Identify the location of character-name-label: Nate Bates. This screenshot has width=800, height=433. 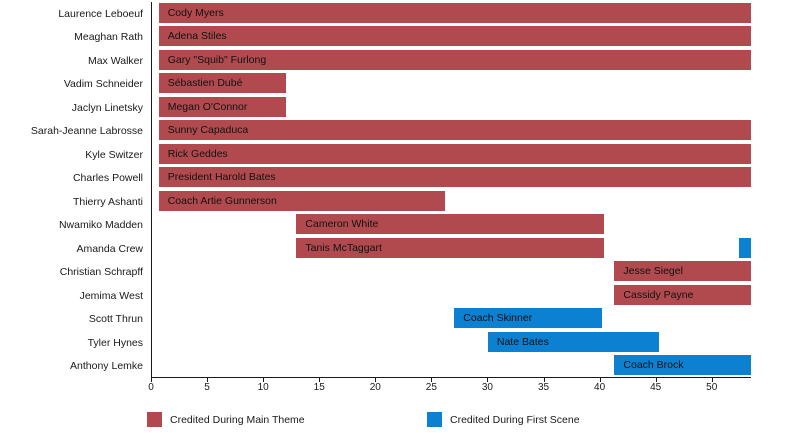
(522, 341).